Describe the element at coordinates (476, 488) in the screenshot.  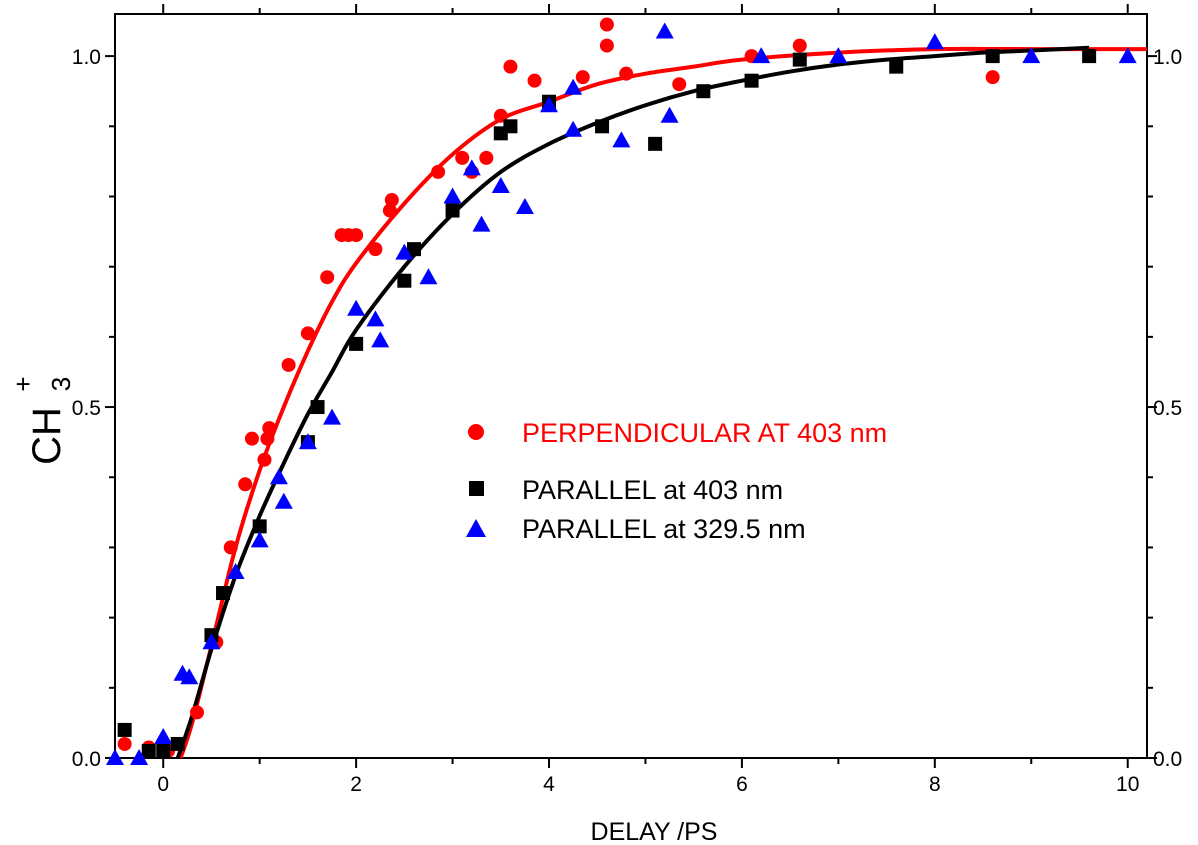
I see `legend-marker-square` at that location.